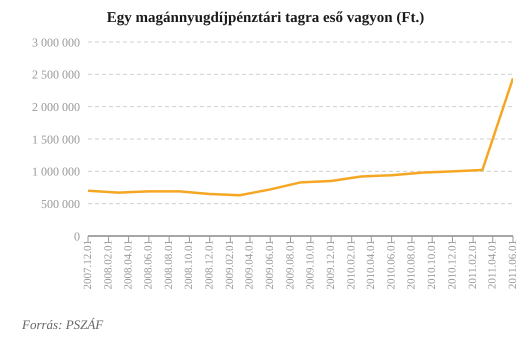 Image resolution: width=531 pixels, height=342 pixels. What do you see at coordinates (270, 265) in the screenshot?
I see `x-tick-label: 2009.06.01` at bounding box center [270, 265].